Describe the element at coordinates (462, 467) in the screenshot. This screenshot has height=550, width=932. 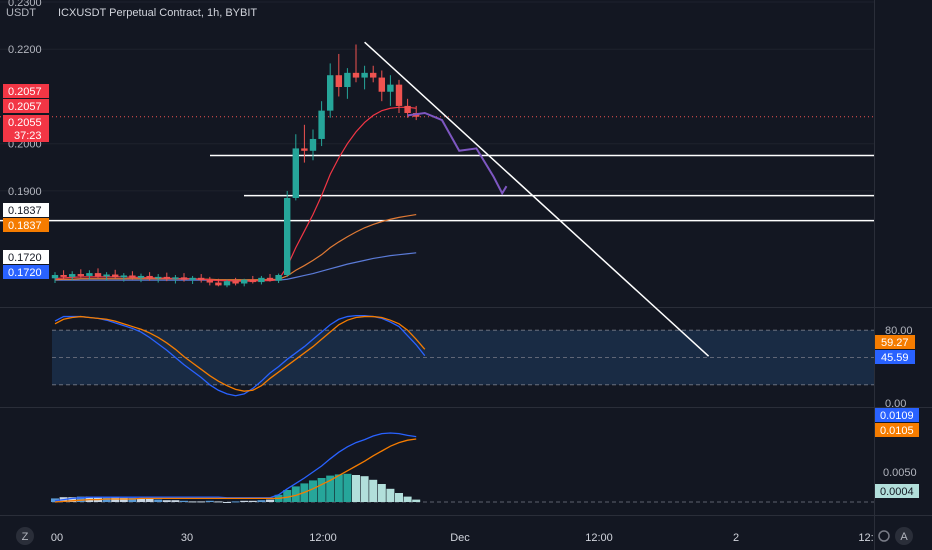
I see `macd-pane` at that location.